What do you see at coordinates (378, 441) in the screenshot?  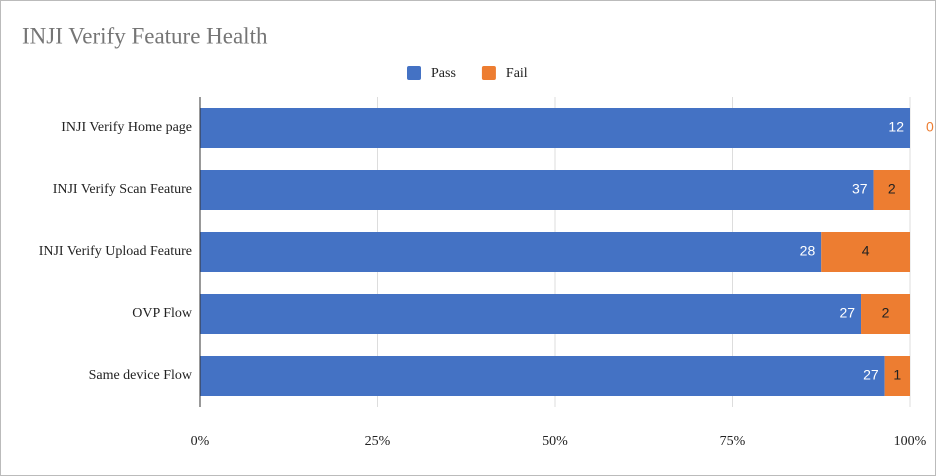 I see `x-tick-label: 25%` at bounding box center [378, 441].